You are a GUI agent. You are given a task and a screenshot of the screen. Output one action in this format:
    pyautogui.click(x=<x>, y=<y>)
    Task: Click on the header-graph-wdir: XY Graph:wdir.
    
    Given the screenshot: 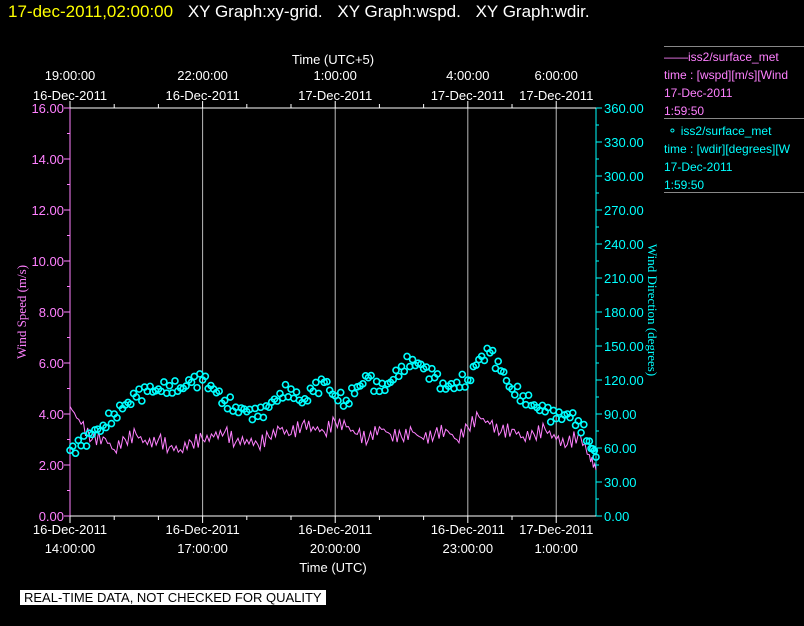 What is the action you would take?
    pyautogui.click(x=532, y=11)
    